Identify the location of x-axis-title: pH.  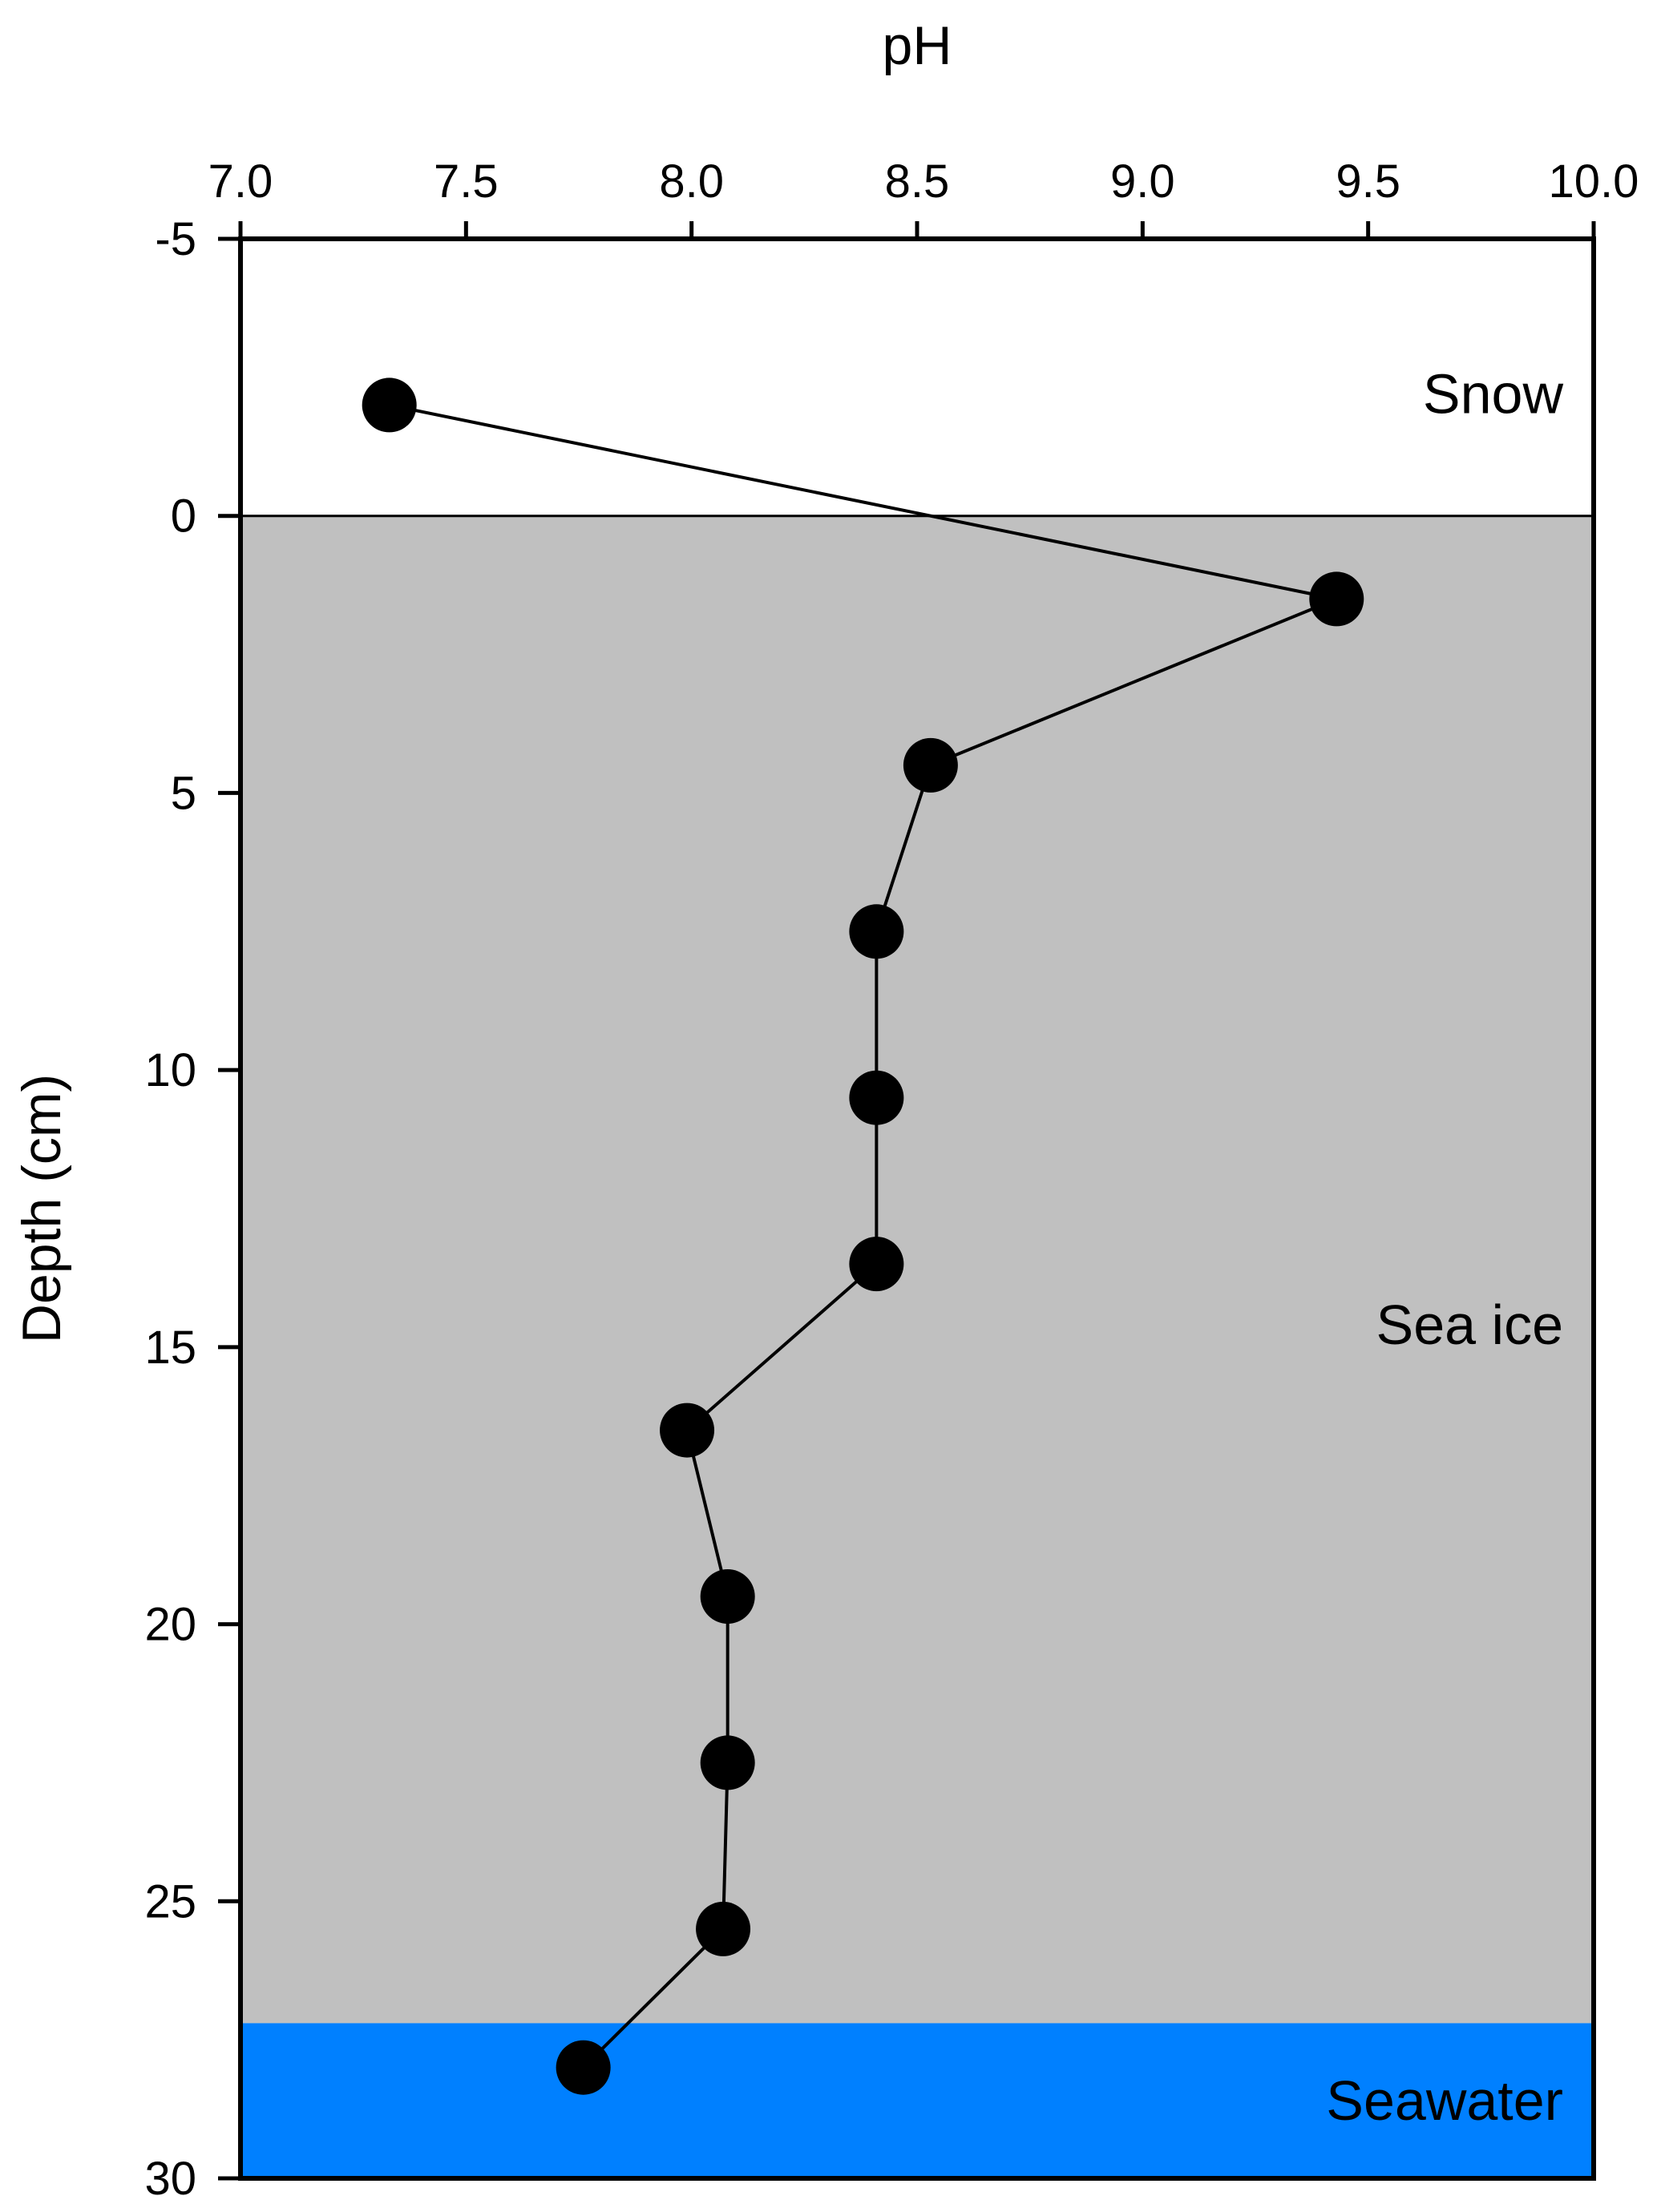
(917, 45).